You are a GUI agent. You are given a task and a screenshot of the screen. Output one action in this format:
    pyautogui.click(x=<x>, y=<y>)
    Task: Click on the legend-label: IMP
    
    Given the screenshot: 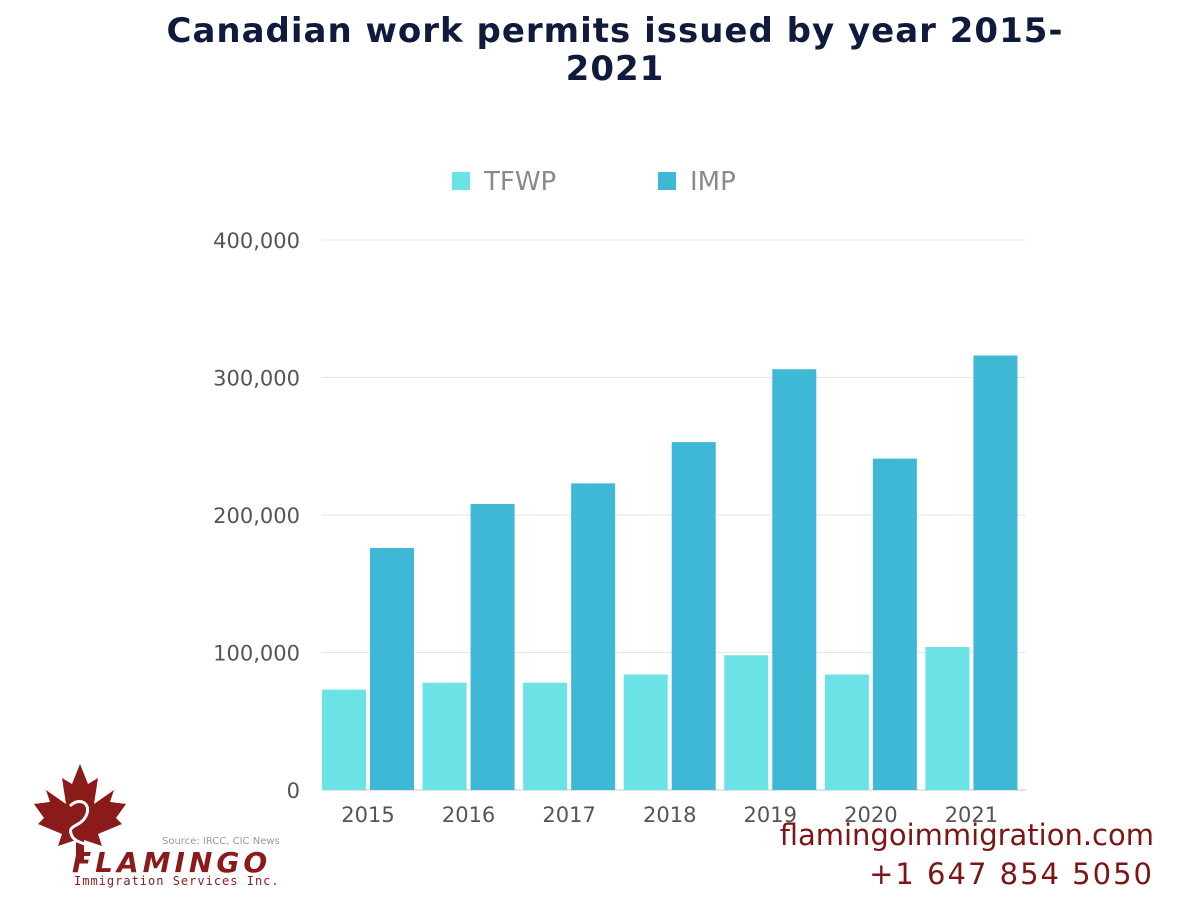 What is the action you would take?
    pyautogui.click(x=713, y=182)
    